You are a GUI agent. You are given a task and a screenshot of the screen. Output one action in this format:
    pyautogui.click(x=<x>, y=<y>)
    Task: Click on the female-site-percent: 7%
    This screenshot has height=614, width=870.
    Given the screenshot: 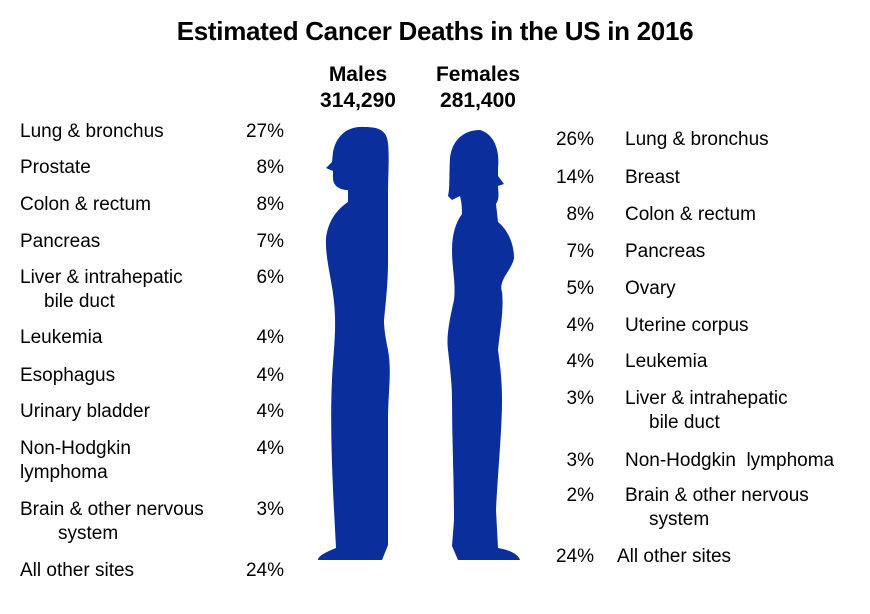 What is the action you would take?
    pyautogui.click(x=580, y=251)
    